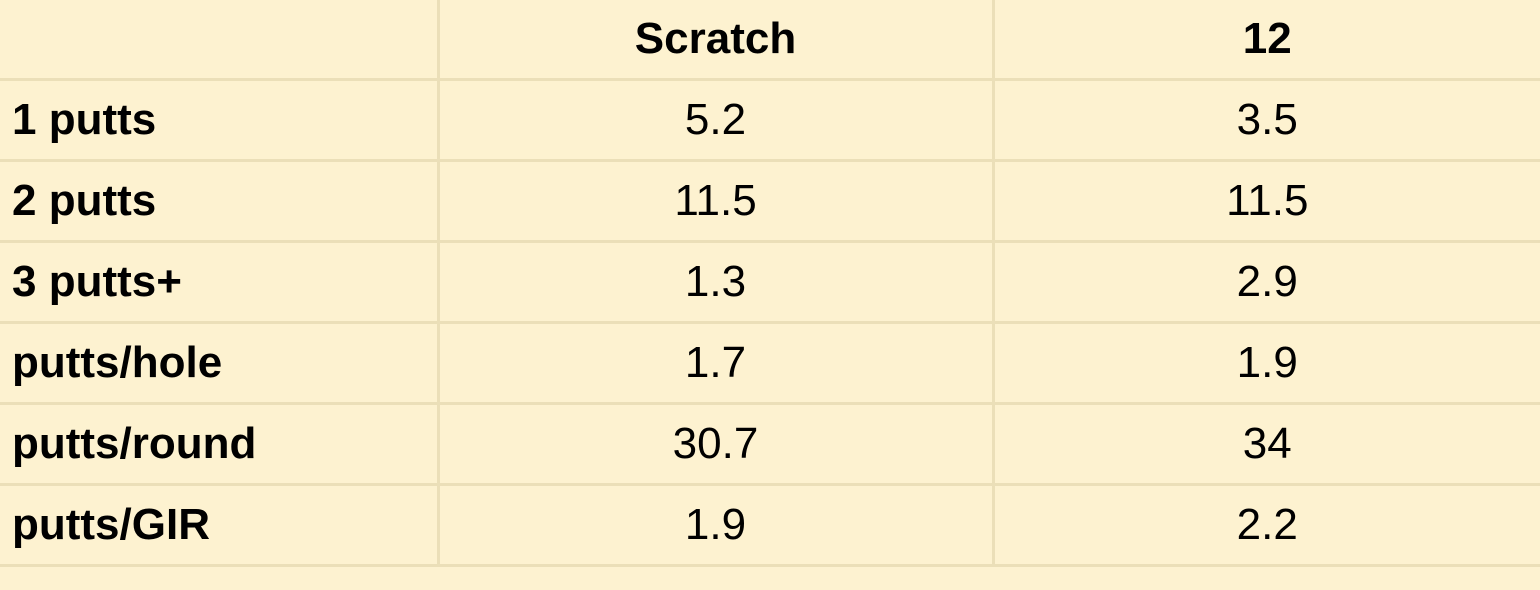  I want to click on row-label: putts/round, so click(220, 444).